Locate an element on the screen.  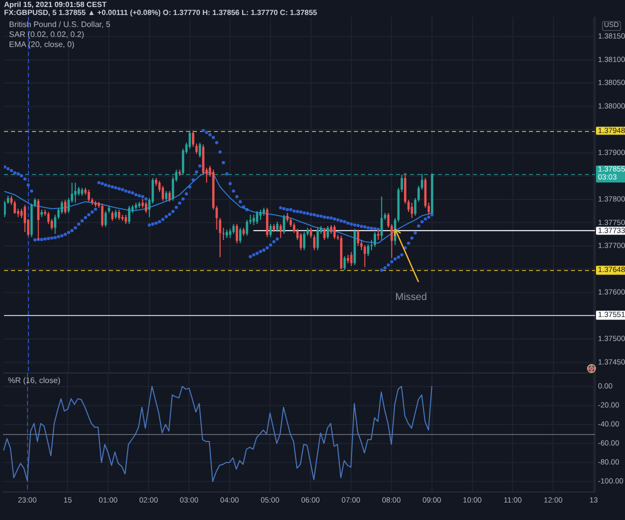
annotation: British Pound / U.S. Dollar, 5 is located at coordinates (59, 25).